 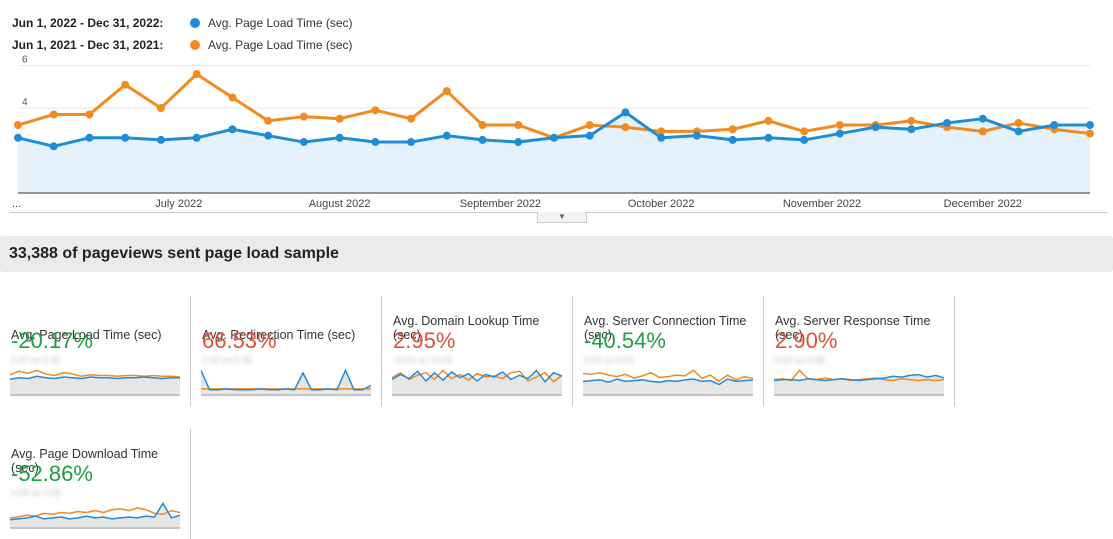 What do you see at coordinates (609, 360) in the screenshot?
I see `metric-tile-comparison: 0.02 vs 0.03` at bounding box center [609, 360].